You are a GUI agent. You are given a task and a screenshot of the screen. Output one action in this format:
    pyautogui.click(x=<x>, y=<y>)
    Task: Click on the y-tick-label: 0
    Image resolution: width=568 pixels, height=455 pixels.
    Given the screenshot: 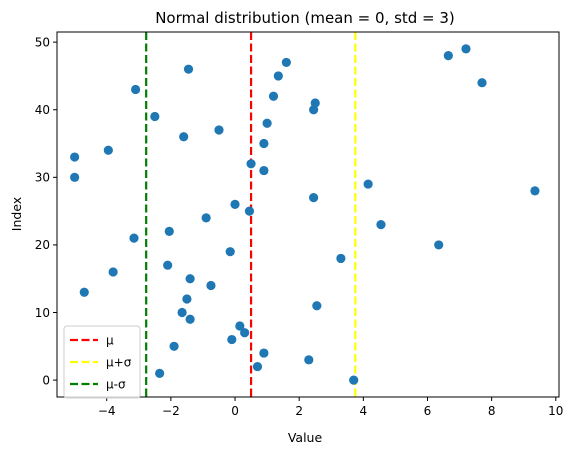 What is the action you would take?
    pyautogui.click(x=46, y=380)
    